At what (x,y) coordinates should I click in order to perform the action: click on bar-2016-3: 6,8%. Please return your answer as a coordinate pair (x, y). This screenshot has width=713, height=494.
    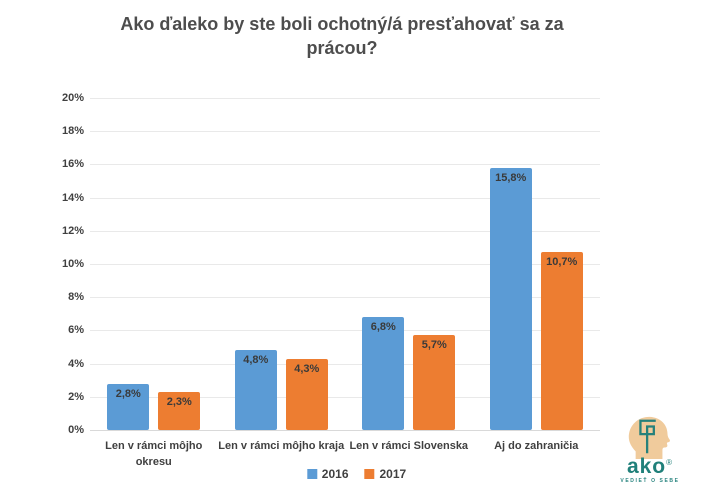
    Looking at the image, I should click on (383, 373).